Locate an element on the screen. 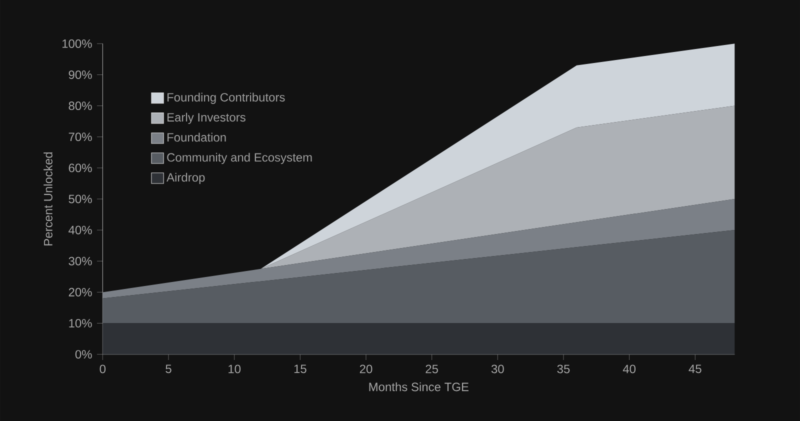  x-tick-label: 20 is located at coordinates (366, 369).